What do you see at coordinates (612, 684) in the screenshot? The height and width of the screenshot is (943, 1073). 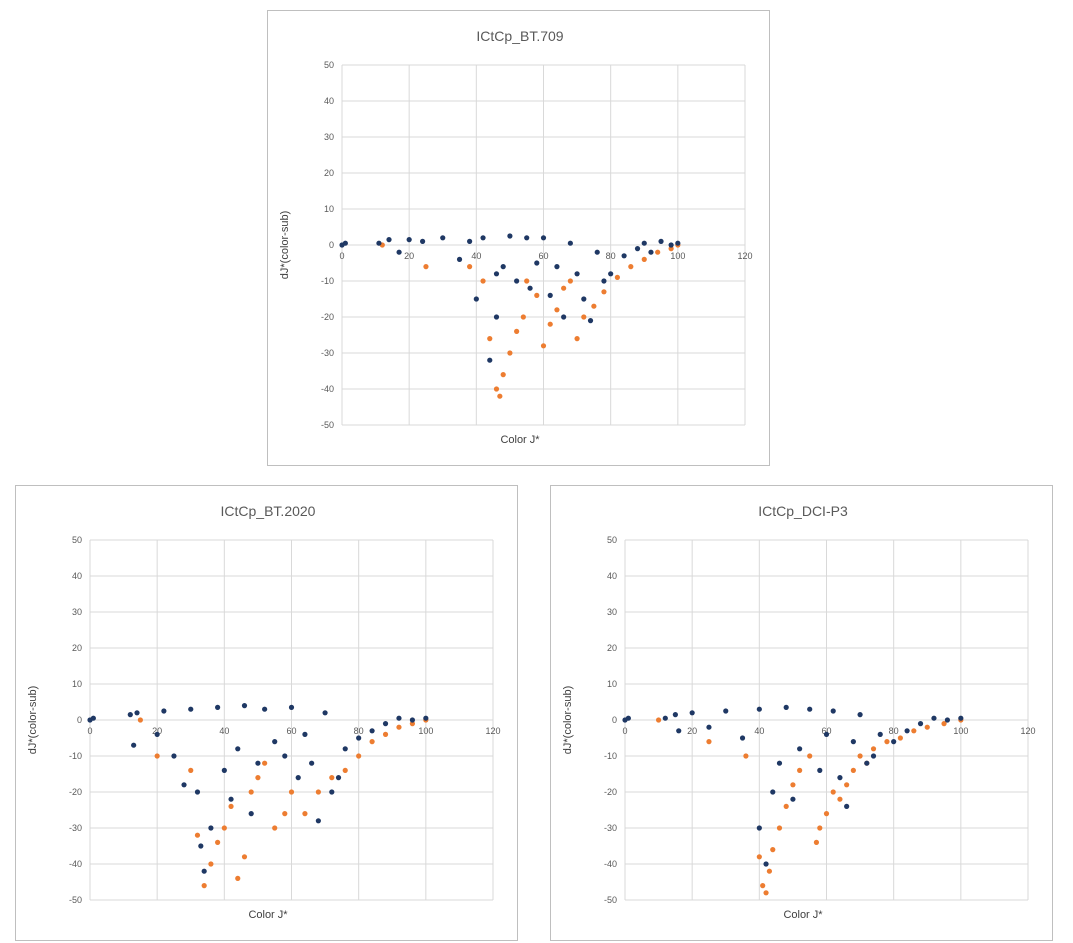 I see `y-tick-label: 10` at bounding box center [612, 684].